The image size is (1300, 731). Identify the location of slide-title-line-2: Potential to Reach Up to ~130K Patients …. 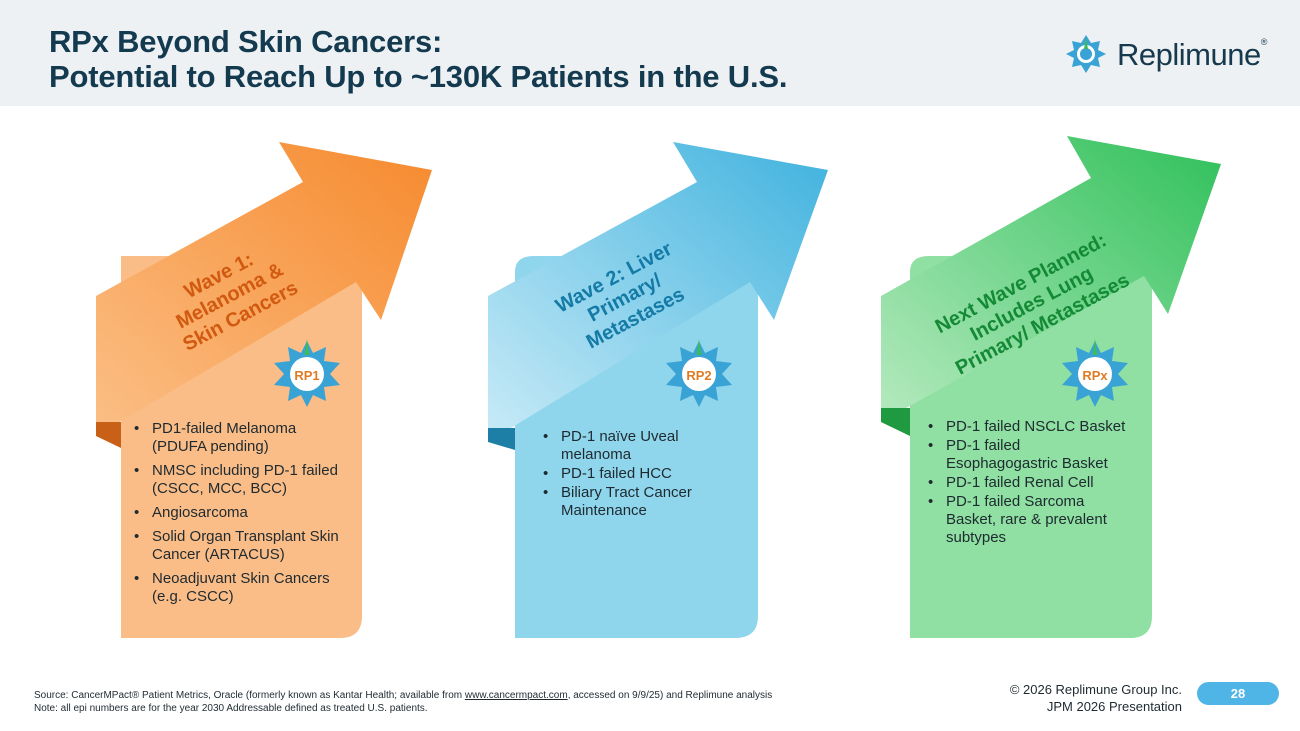
(418, 76).